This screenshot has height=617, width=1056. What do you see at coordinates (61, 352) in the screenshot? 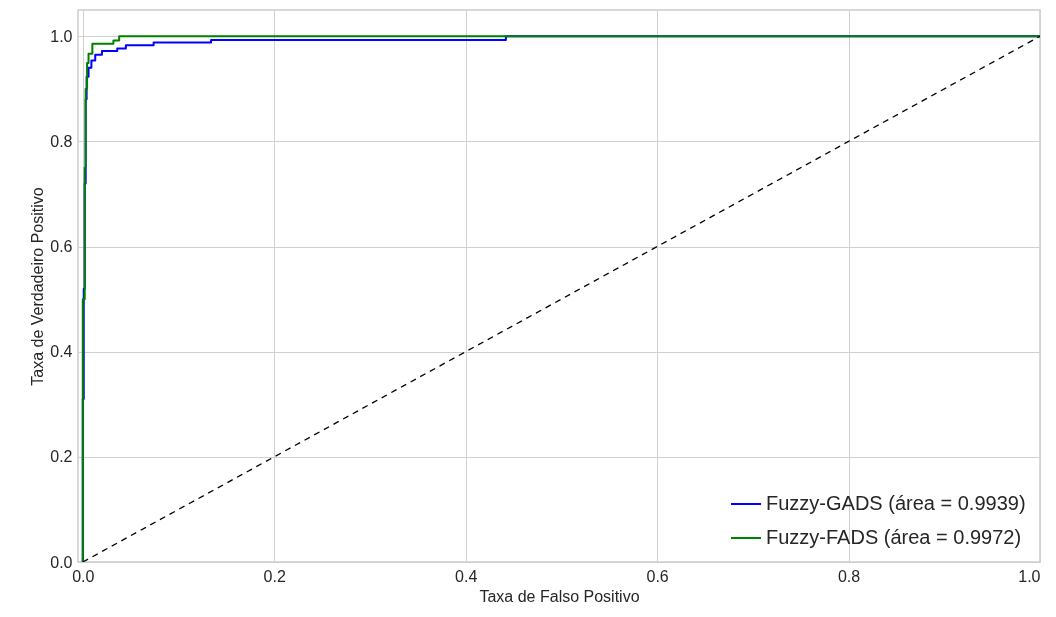
I see `y-tick-label: 0.4` at bounding box center [61, 352].